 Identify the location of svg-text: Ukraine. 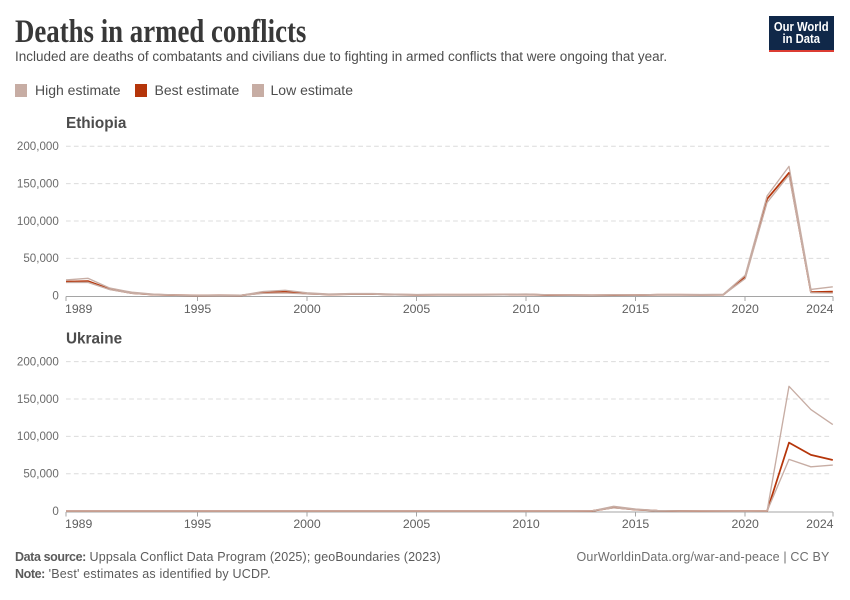
(94, 338).